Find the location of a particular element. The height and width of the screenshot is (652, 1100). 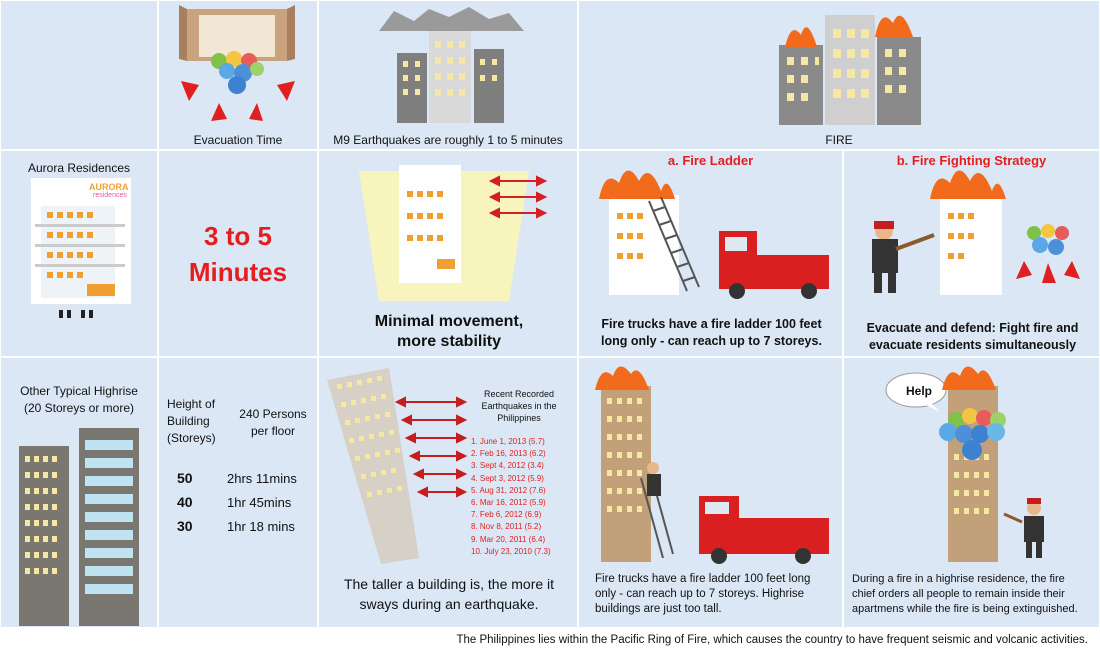

list-item: 8. Nov 8, 2011 (5.2) is located at coordinates (506, 527).